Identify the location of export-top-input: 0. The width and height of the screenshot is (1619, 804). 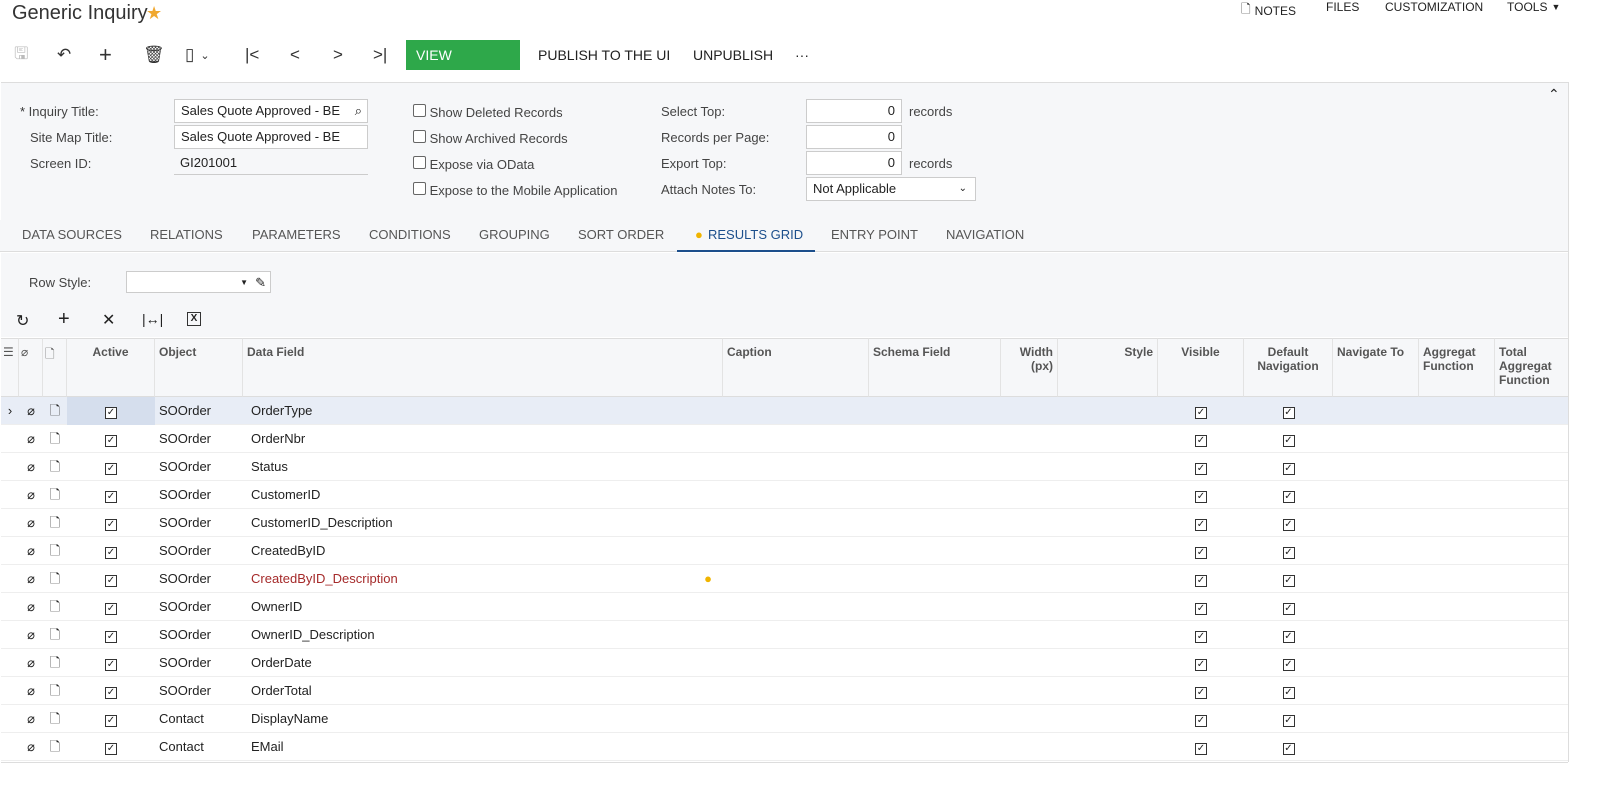
(854, 163).